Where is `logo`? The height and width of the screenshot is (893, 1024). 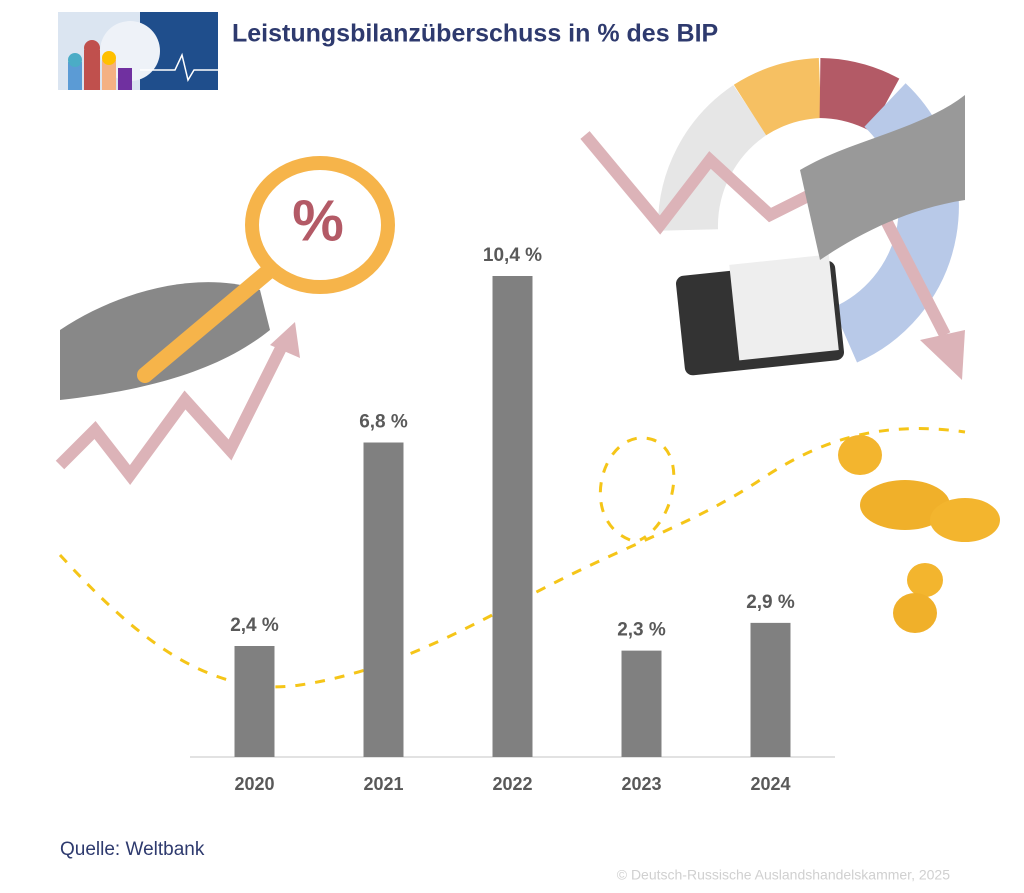 logo is located at coordinates (138, 51).